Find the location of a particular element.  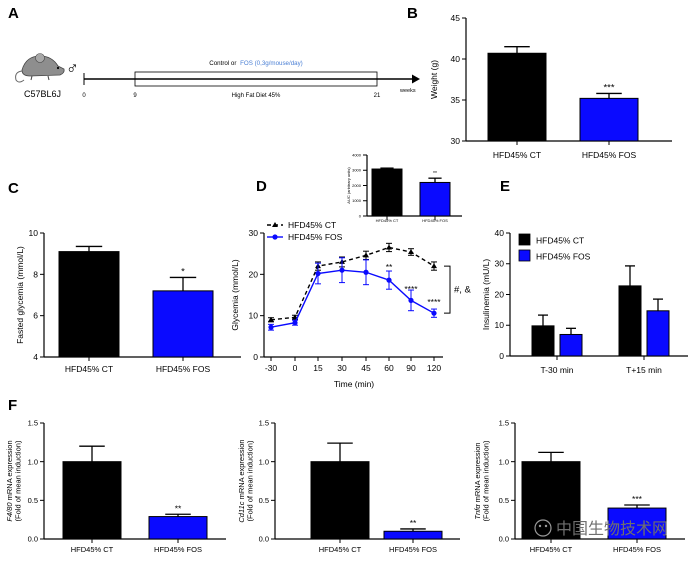

weeks-label: weeks is located at coordinates (407, 91).